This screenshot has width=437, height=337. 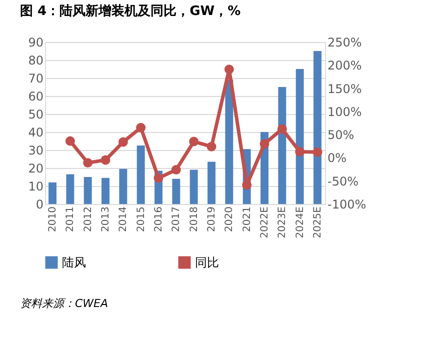 I want to click on x-tick-label: 2022E, so click(x=264, y=222).